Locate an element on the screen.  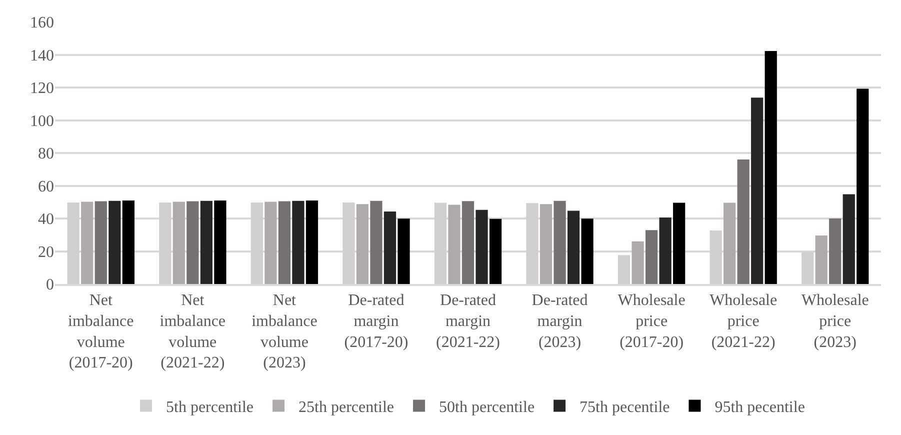
x-tick-label: De-rated margin (2021-22) is located at coordinates (468, 321).